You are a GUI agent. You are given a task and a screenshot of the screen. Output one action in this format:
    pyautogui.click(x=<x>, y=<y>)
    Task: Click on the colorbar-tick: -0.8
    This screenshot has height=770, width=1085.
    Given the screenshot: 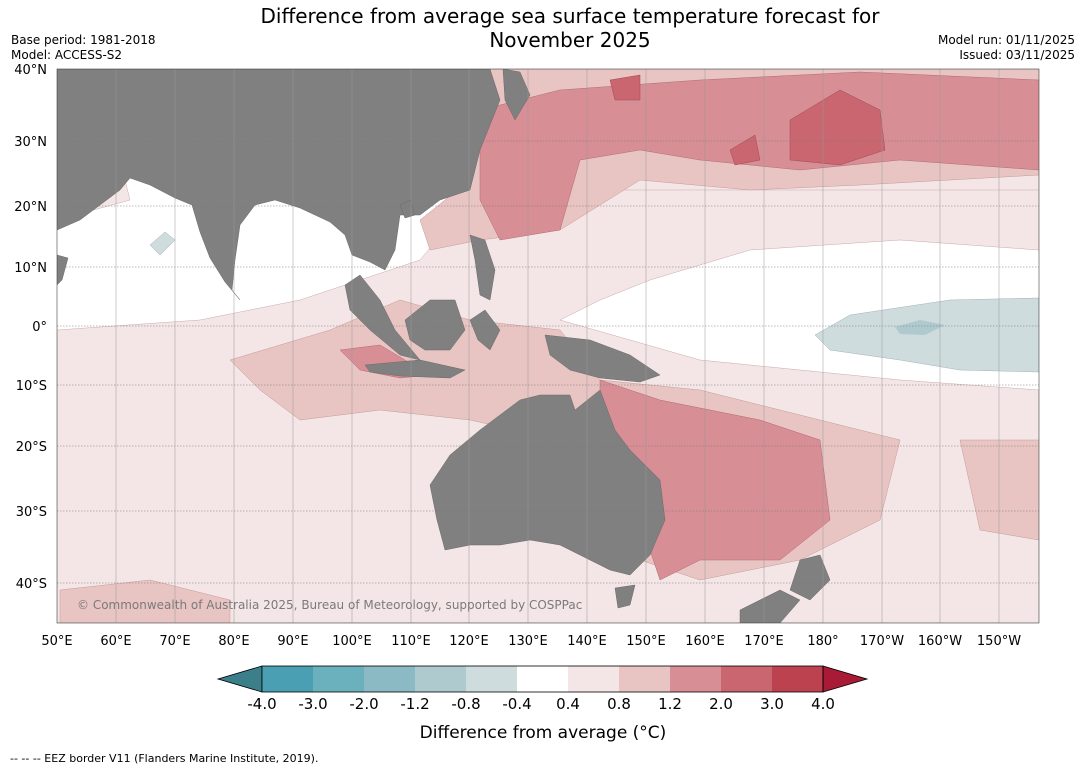 What is the action you would take?
    pyautogui.click(x=465, y=704)
    